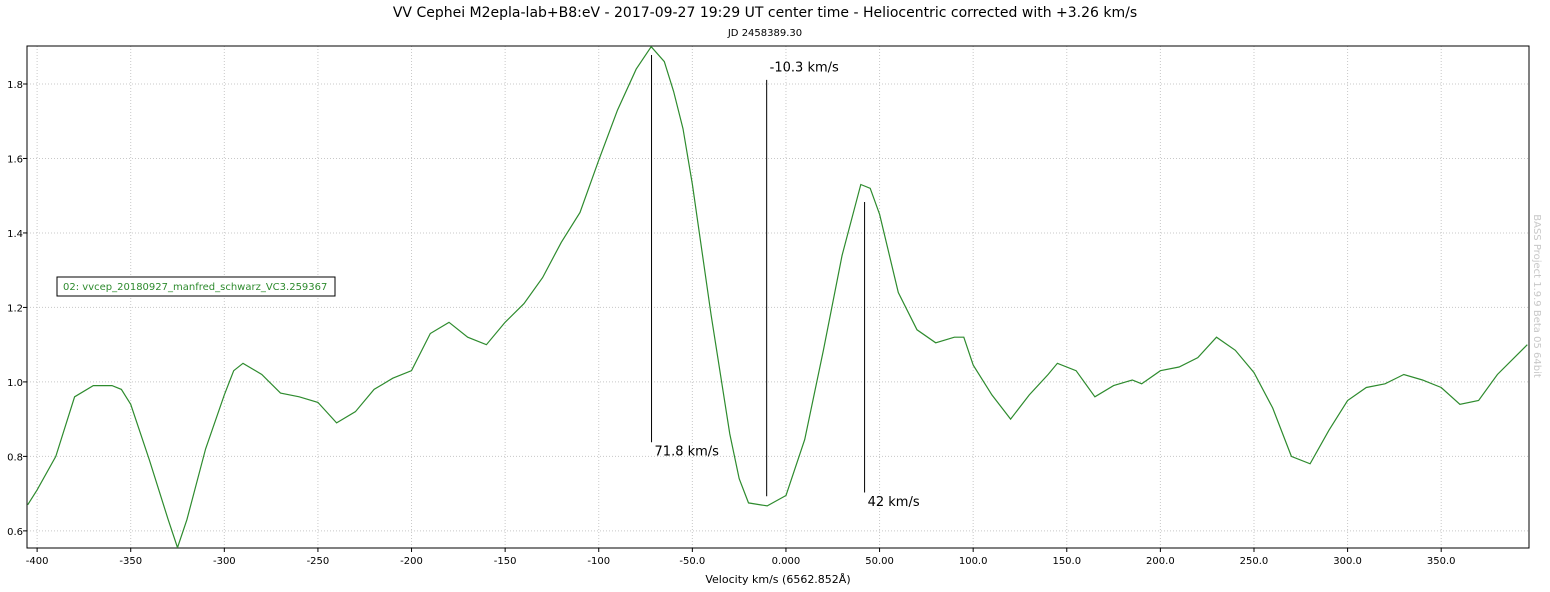  I want to click on x-tick-label: -400, so click(37, 561).